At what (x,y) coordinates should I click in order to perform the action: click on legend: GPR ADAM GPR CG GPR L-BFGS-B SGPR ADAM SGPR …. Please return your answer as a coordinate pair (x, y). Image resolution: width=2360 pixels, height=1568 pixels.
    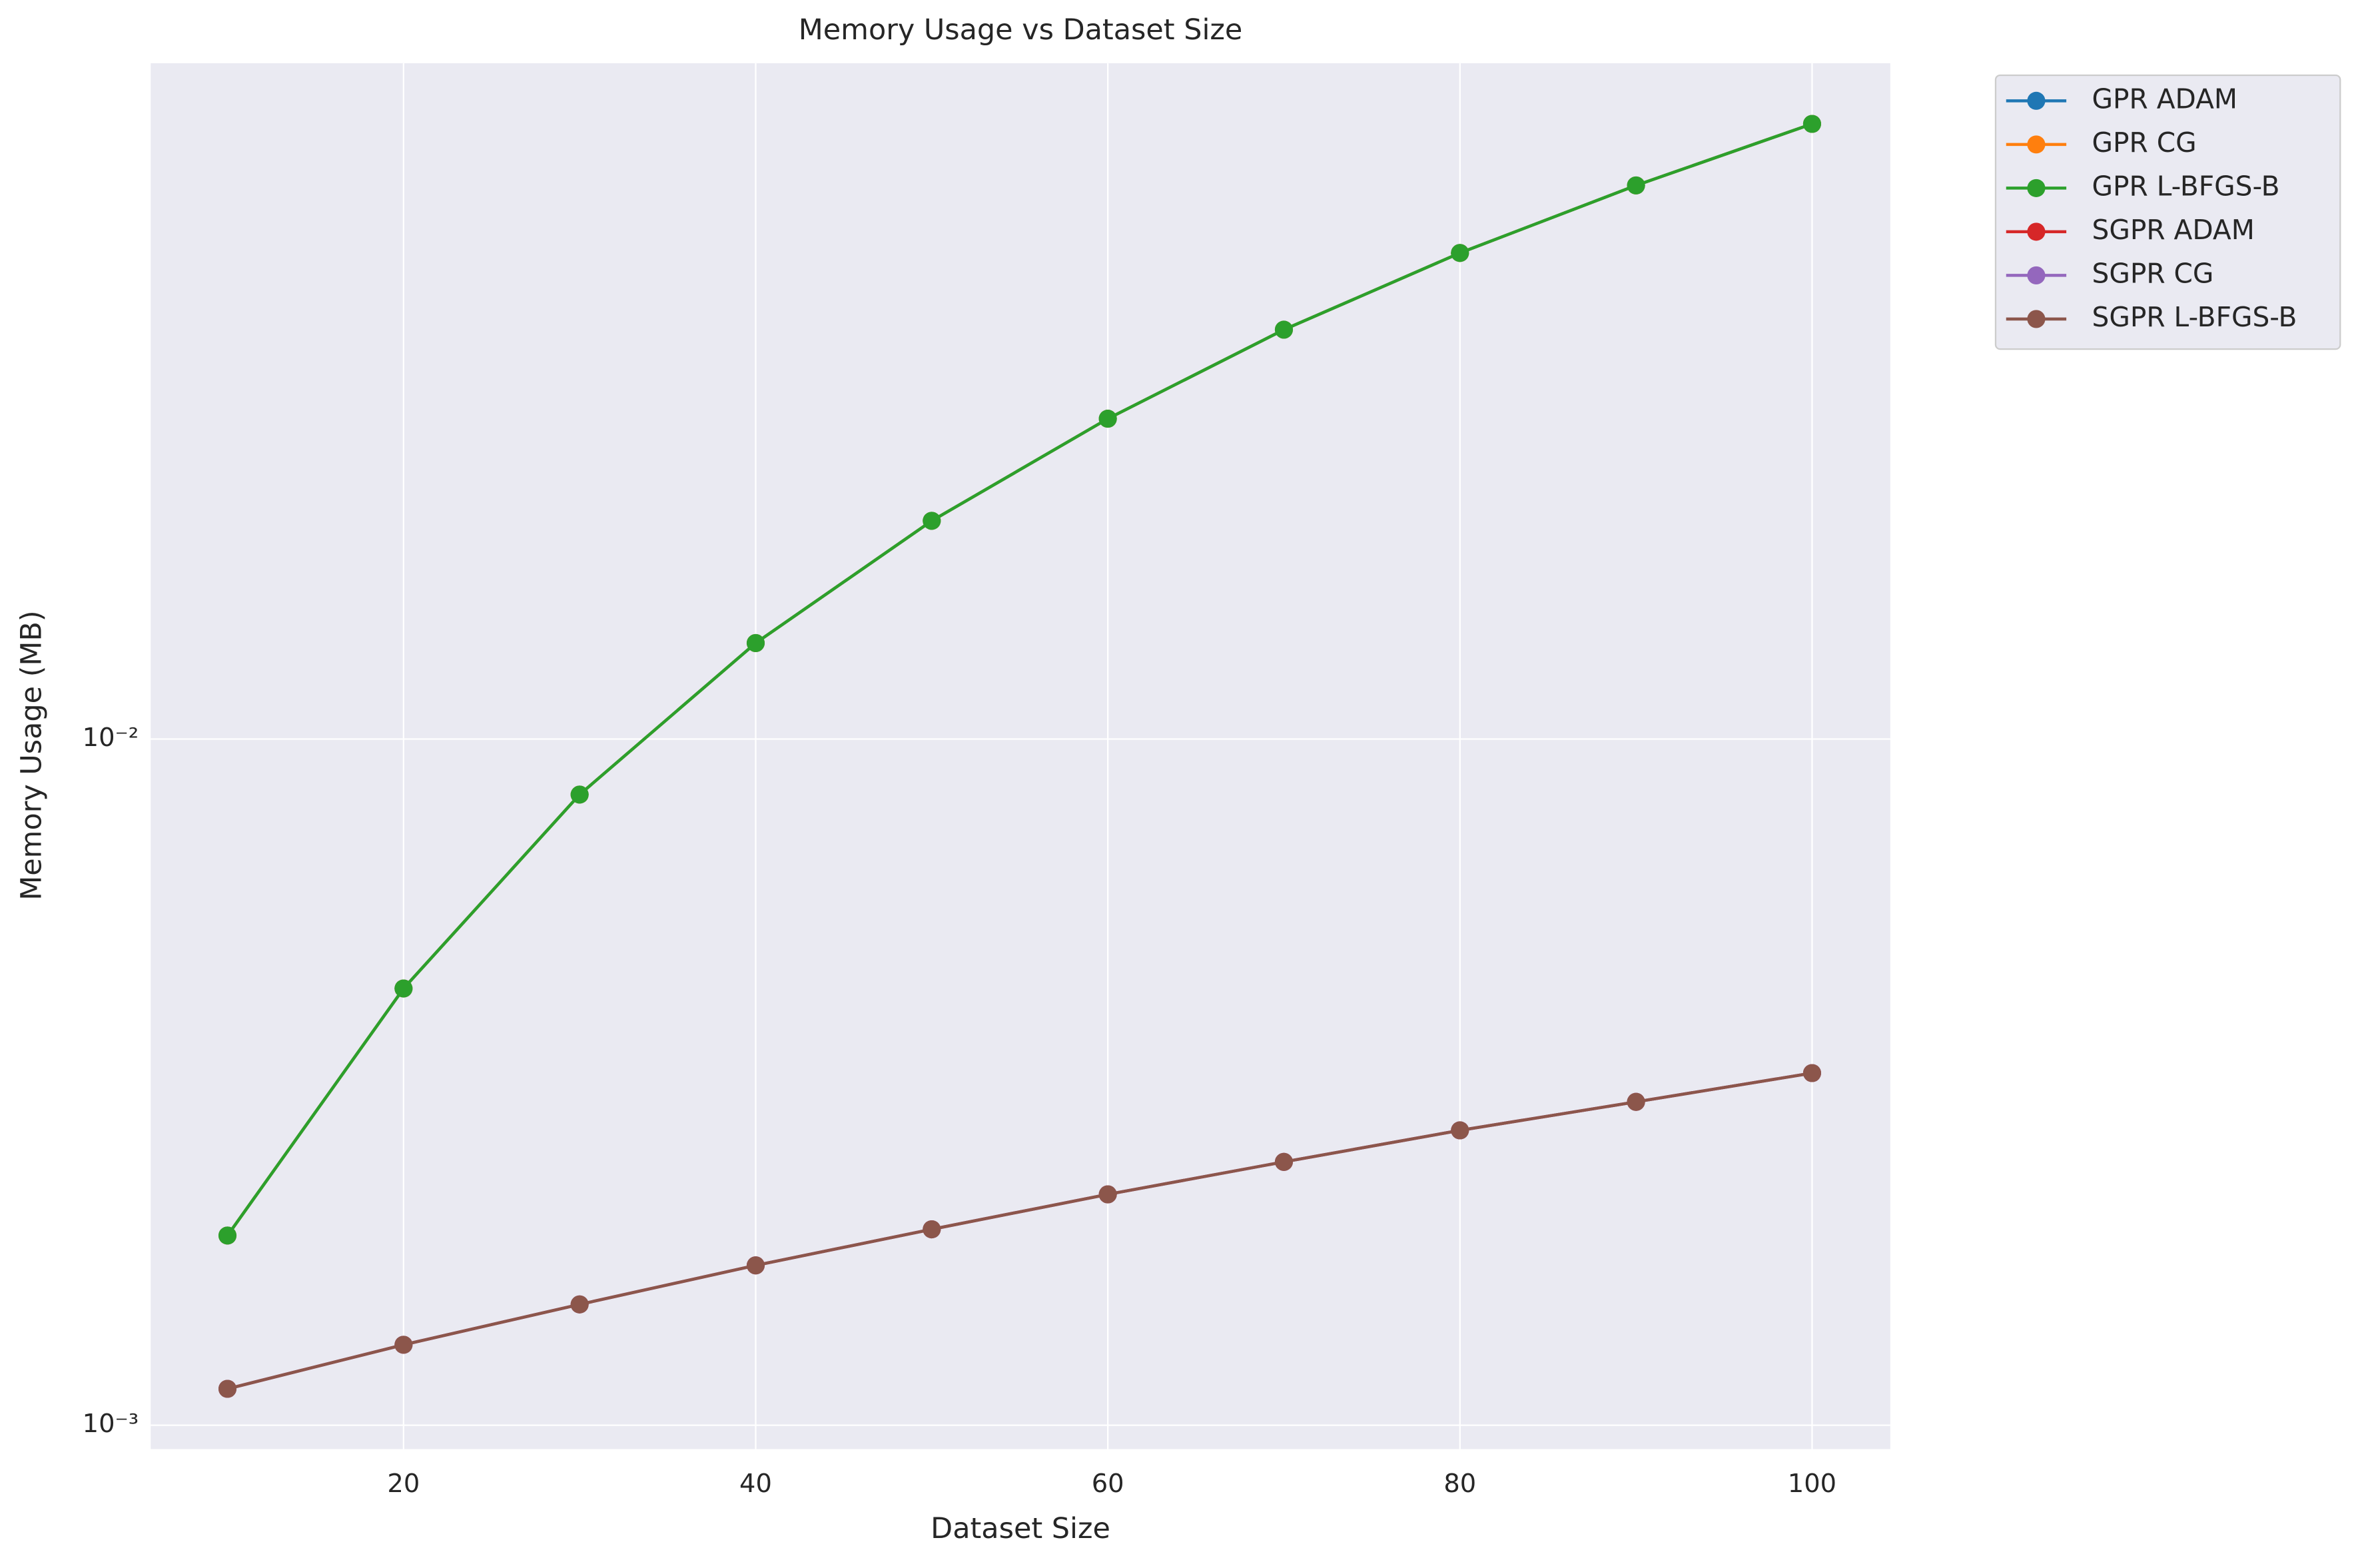
    Looking at the image, I should click on (2152, 208).